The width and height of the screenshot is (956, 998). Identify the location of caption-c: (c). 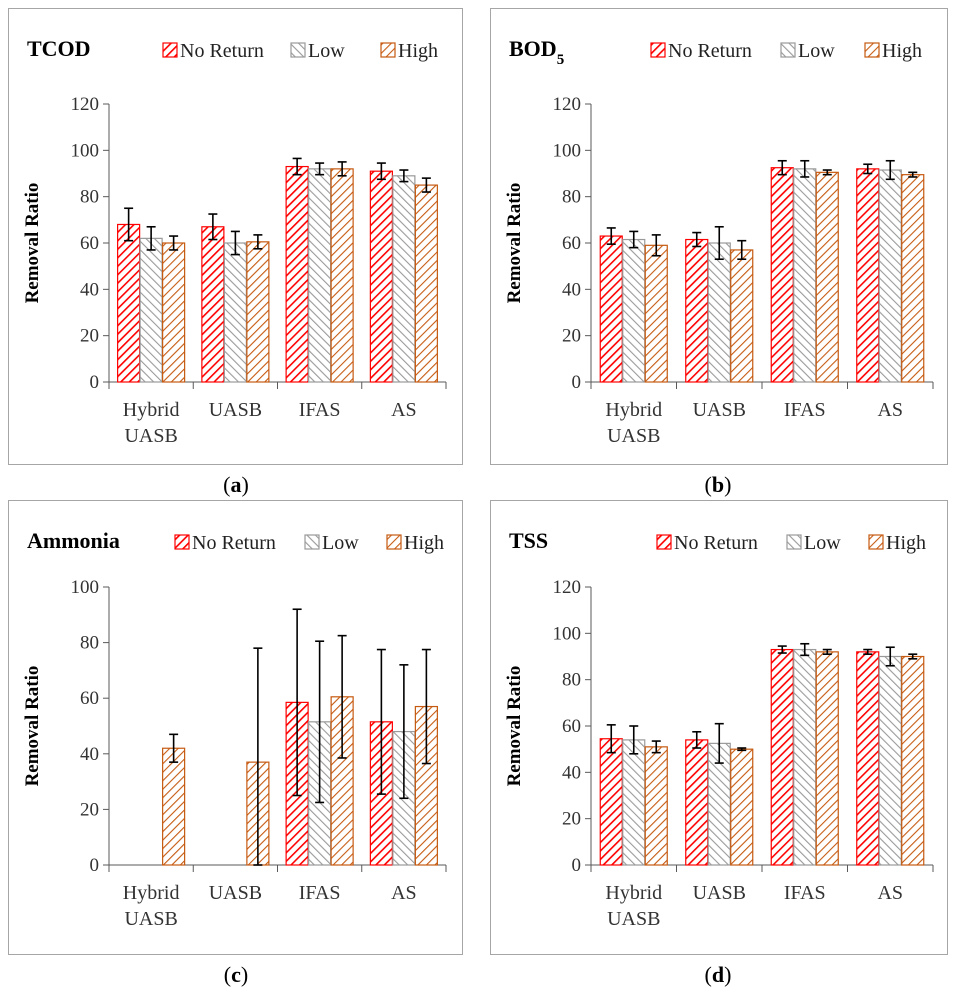
(236, 974).